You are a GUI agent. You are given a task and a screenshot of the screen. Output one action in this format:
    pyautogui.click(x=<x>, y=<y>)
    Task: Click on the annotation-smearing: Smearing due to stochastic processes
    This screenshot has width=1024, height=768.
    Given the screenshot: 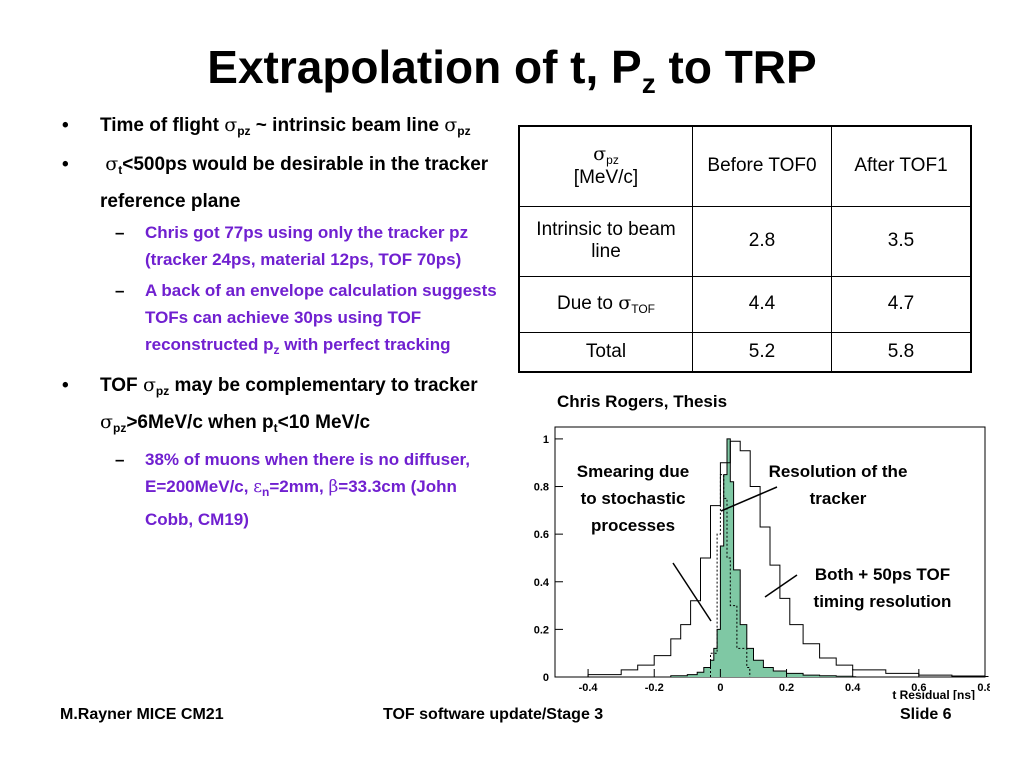 What is the action you would take?
    pyautogui.click(x=633, y=498)
    